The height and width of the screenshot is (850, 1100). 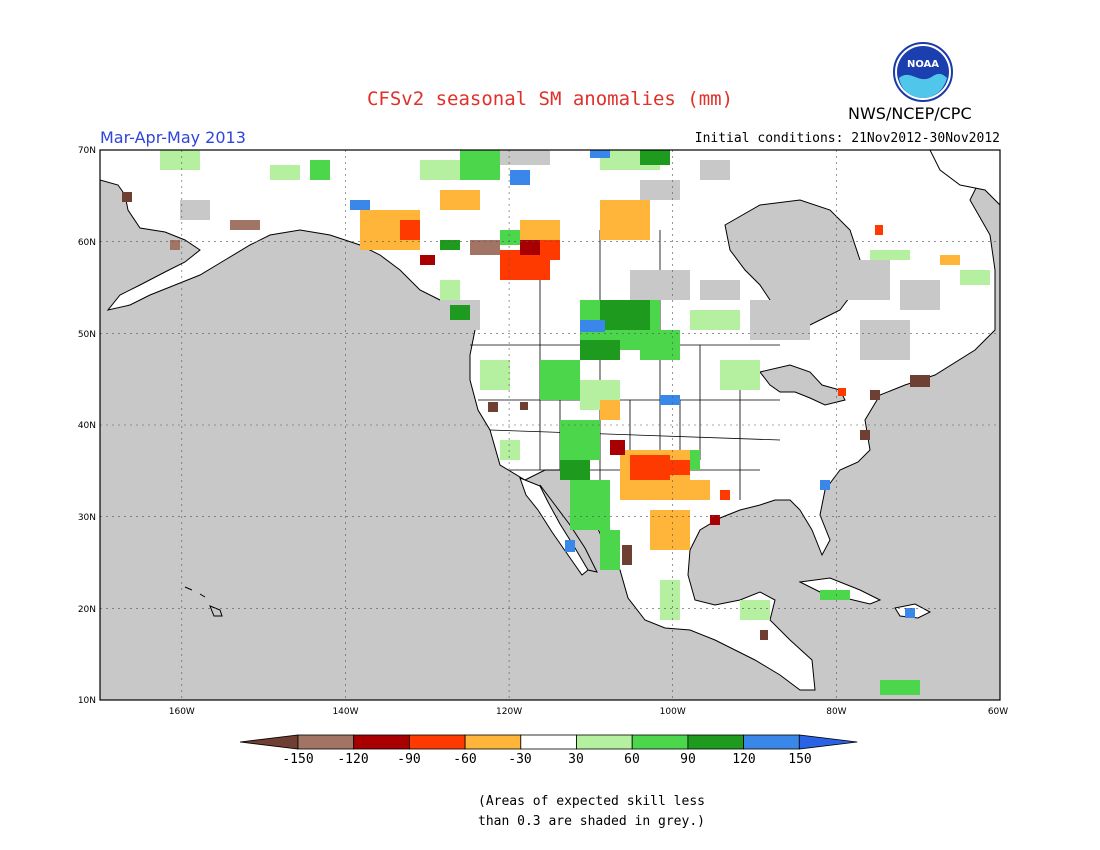 What do you see at coordinates (589, 712) in the screenshot?
I see `lon-axis: 160W 140W 120W 100W 80W 60W` at bounding box center [589, 712].